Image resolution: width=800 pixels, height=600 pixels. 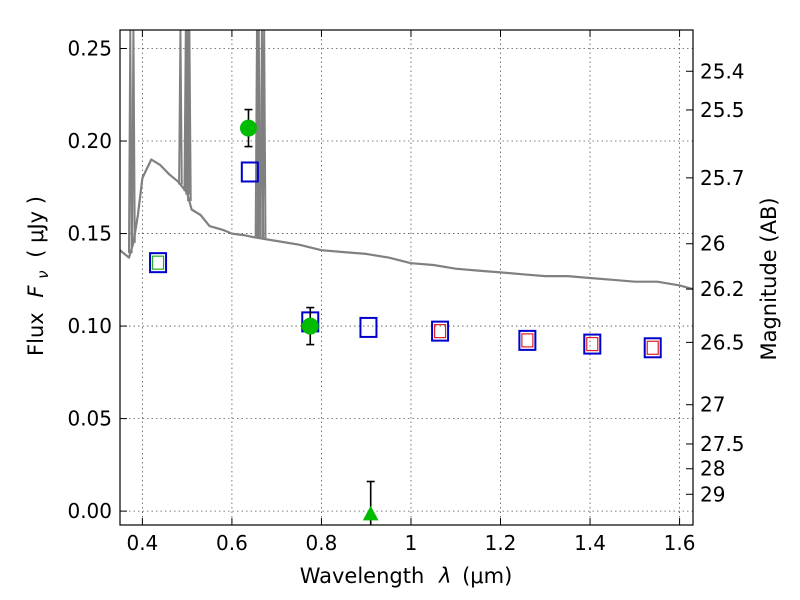 I want to click on mag-tick-label: 27, so click(x=712, y=405).